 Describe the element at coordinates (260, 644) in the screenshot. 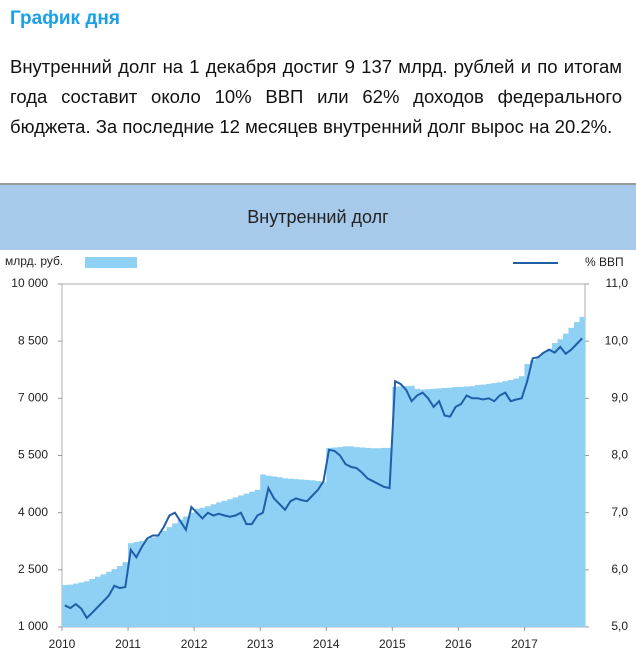

I see `x-tick-label: 2013` at that location.